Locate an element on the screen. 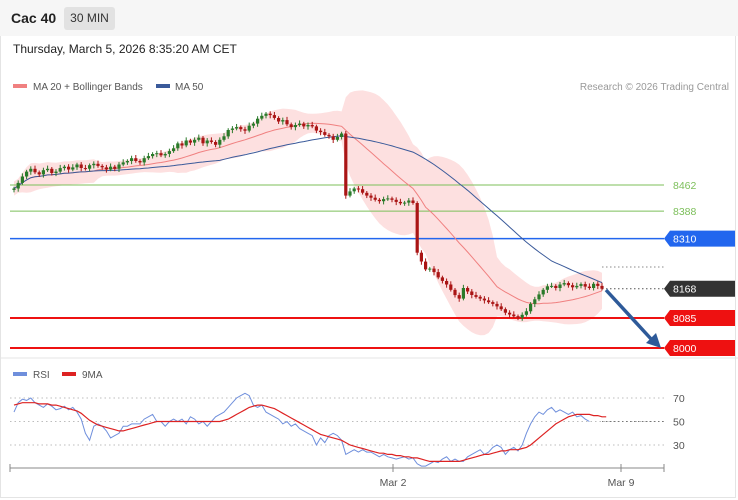 The width and height of the screenshot is (738, 500). rsi-panel: 30 50 70 is located at coordinates (347, 429).